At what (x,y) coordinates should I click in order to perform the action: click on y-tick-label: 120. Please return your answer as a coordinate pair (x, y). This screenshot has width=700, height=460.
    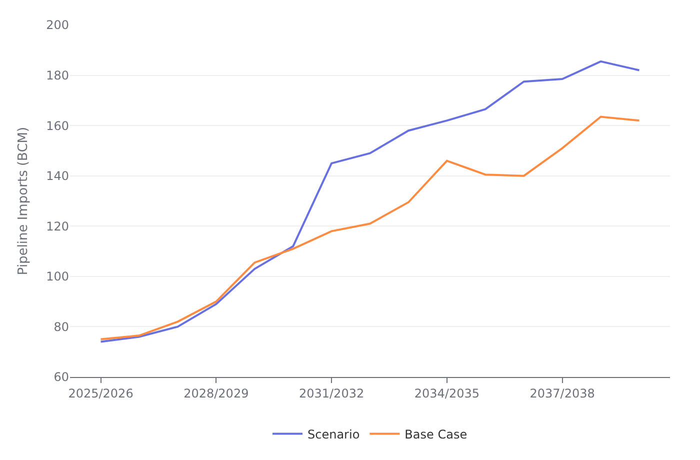
    Looking at the image, I should click on (57, 226).